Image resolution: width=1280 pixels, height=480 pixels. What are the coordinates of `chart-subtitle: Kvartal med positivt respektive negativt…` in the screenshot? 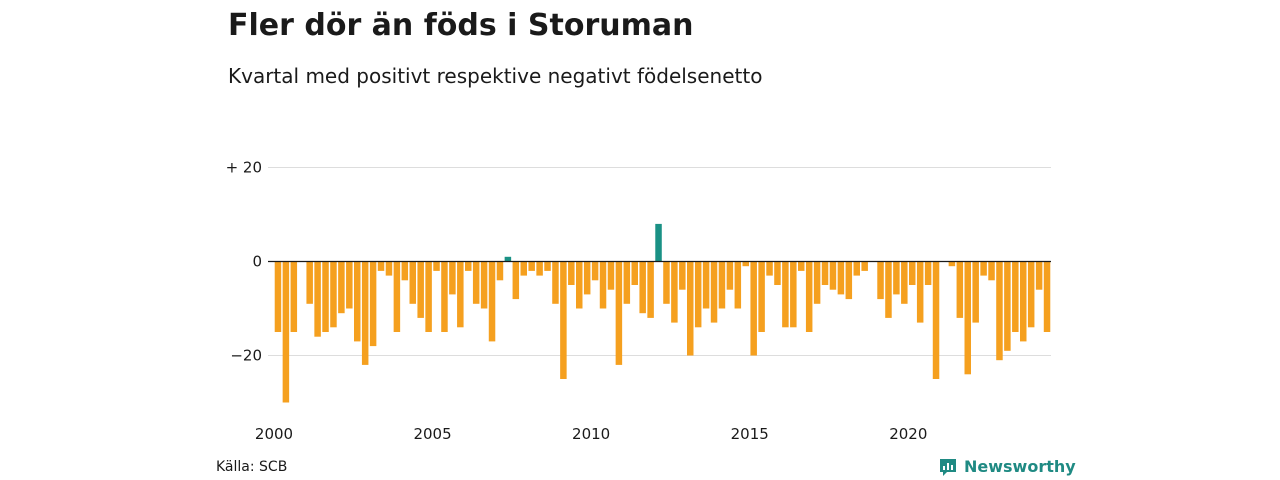 It's located at (495, 76).